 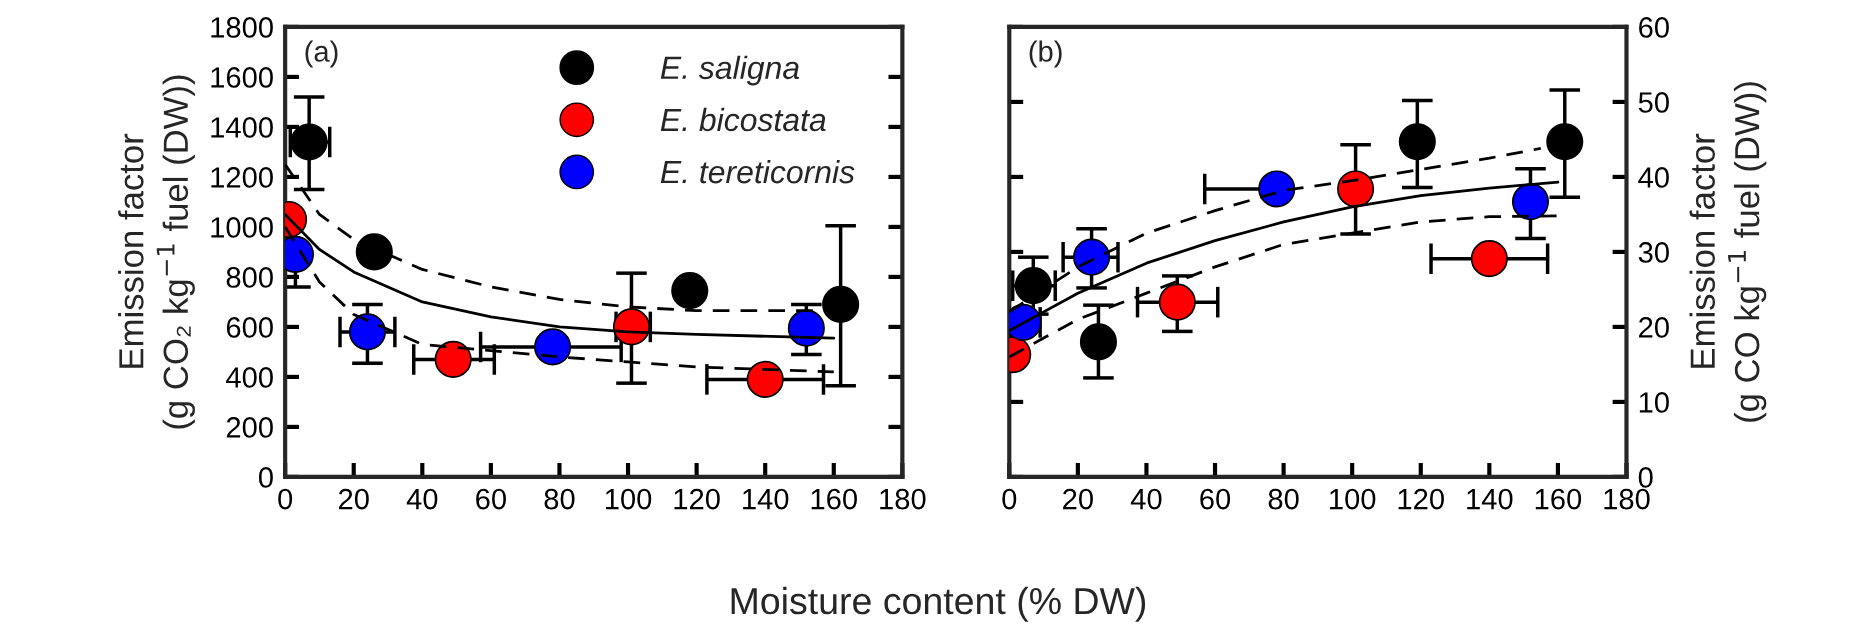 What do you see at coordinates (1645, 477) in the screenshot?
I see `y2-tick-label: 0` at bounding box center [1645, 477].